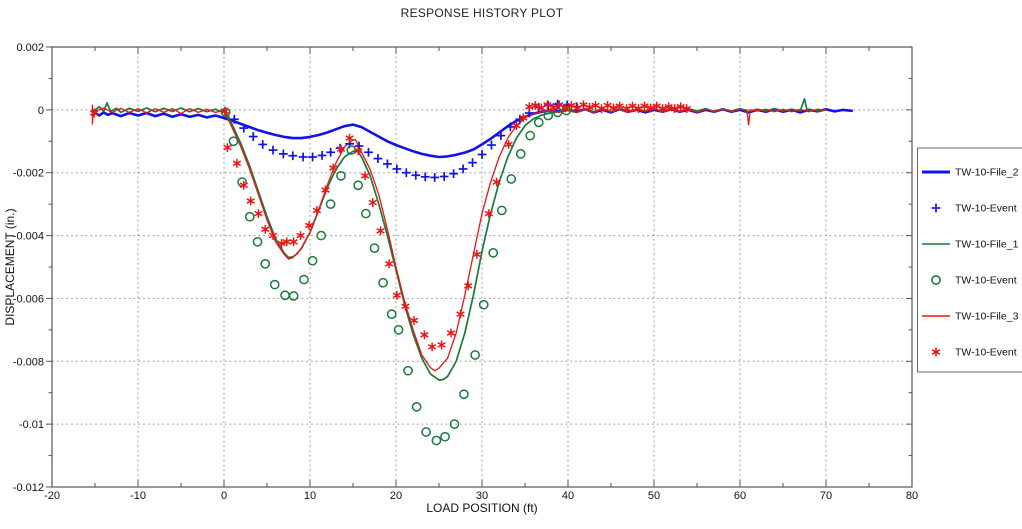 Image resolution: width=1022 pixels, height=529 pixels. I want to click on data-line, so click(473, 133).